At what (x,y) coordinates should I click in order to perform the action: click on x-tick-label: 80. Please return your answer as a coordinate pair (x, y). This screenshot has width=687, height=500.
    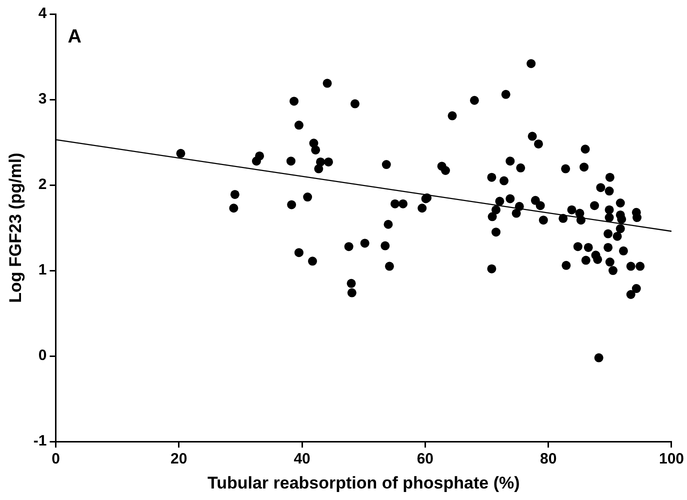
    Looking at the image, I should click on (548, 459).